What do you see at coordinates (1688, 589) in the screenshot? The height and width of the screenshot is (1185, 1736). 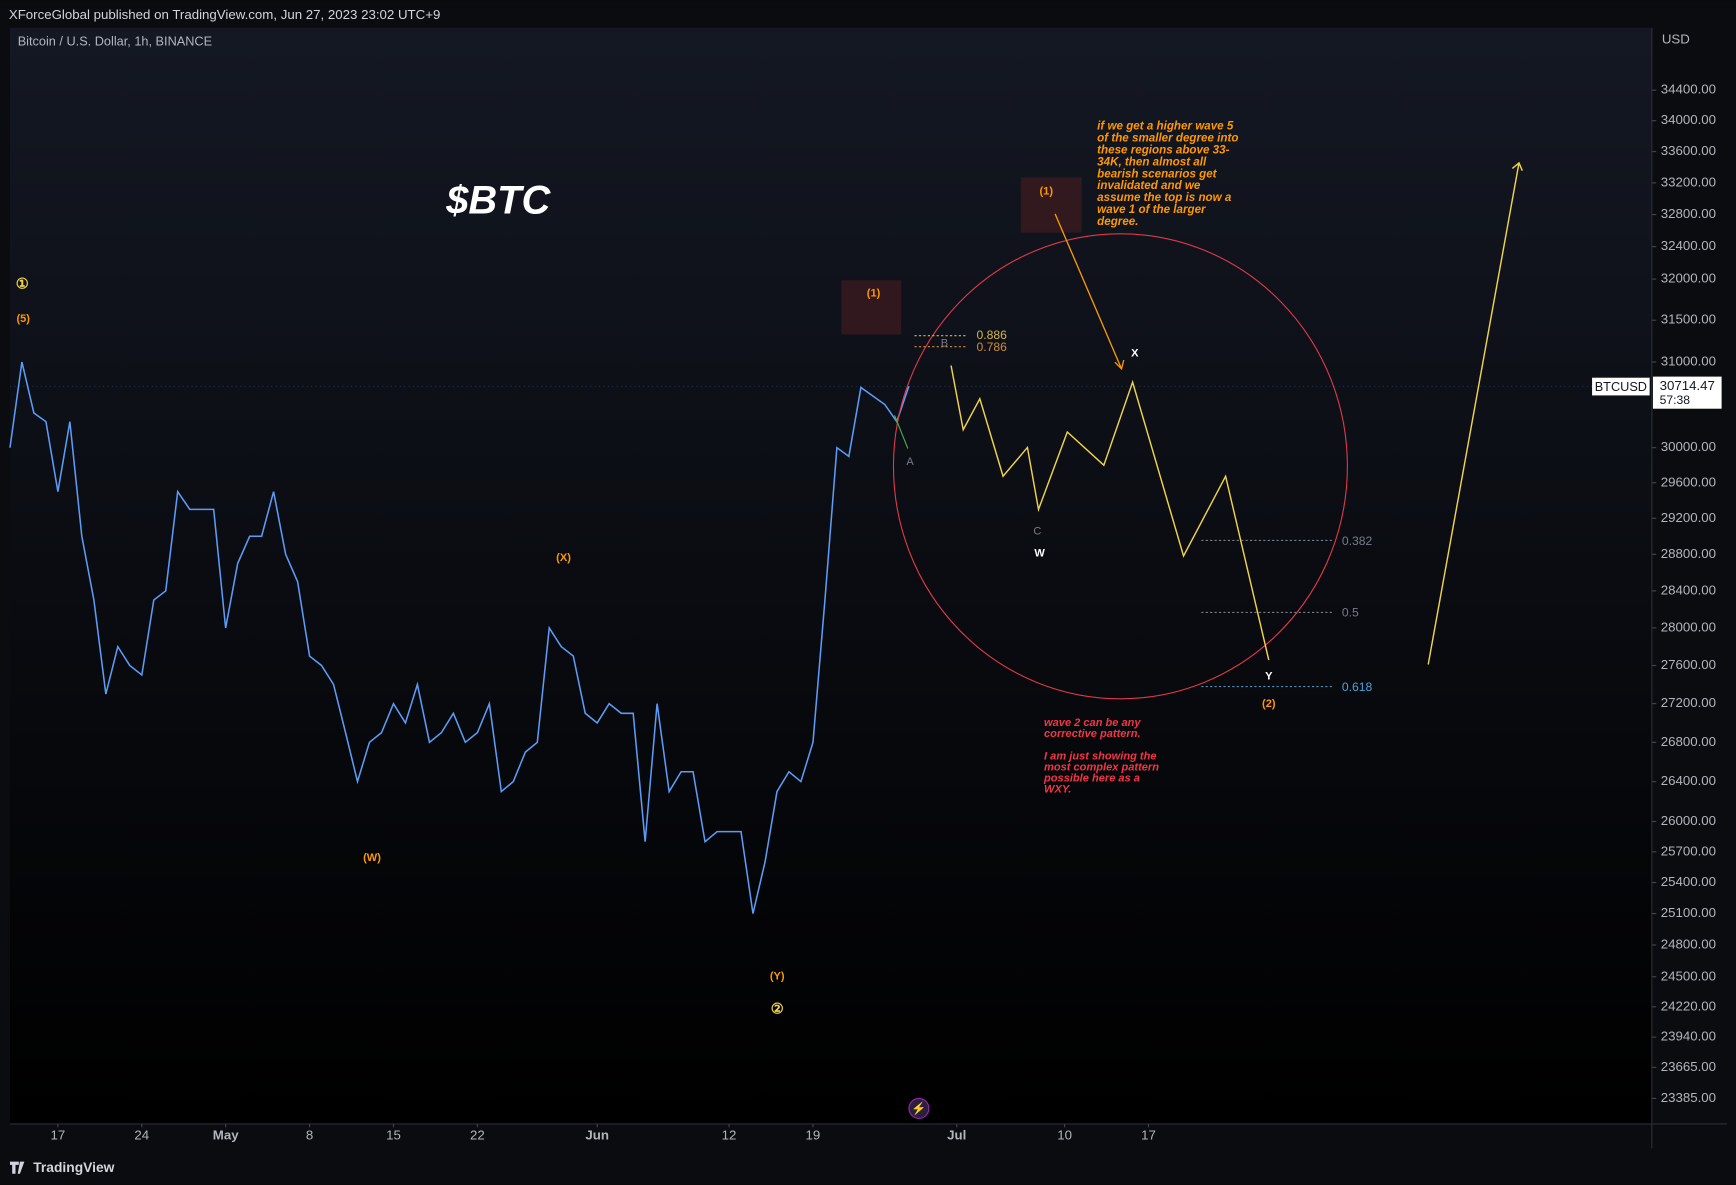 I see `y-tick-label: 28400.00` at bounding box center [1688, 589].